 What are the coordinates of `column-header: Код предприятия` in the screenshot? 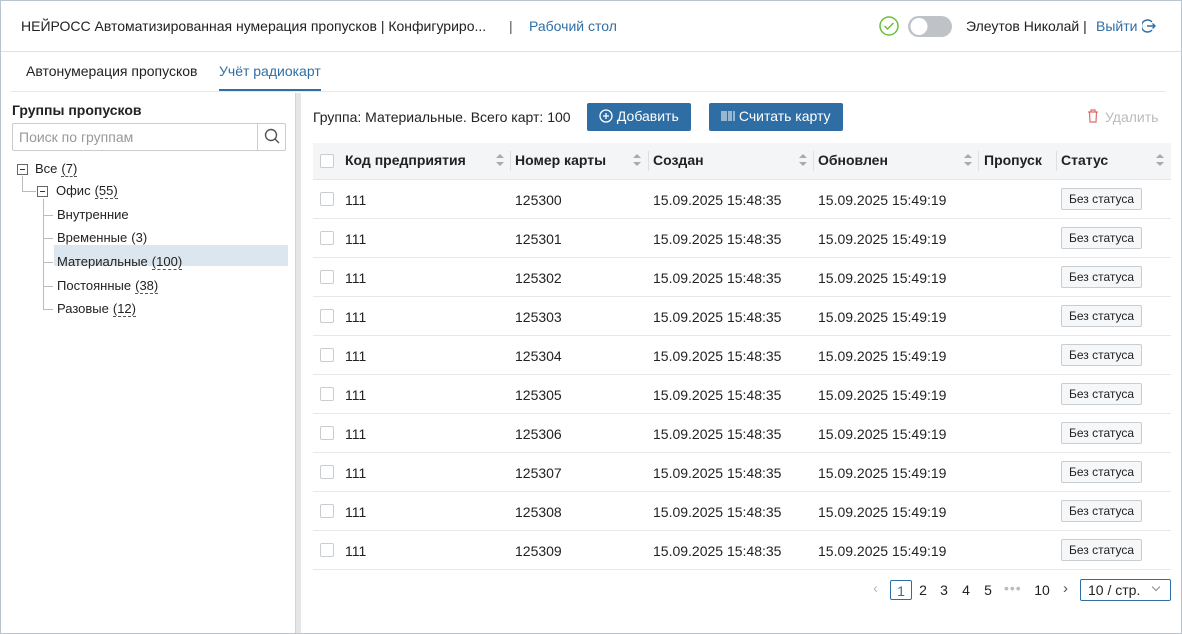 It's located at (405, 160).